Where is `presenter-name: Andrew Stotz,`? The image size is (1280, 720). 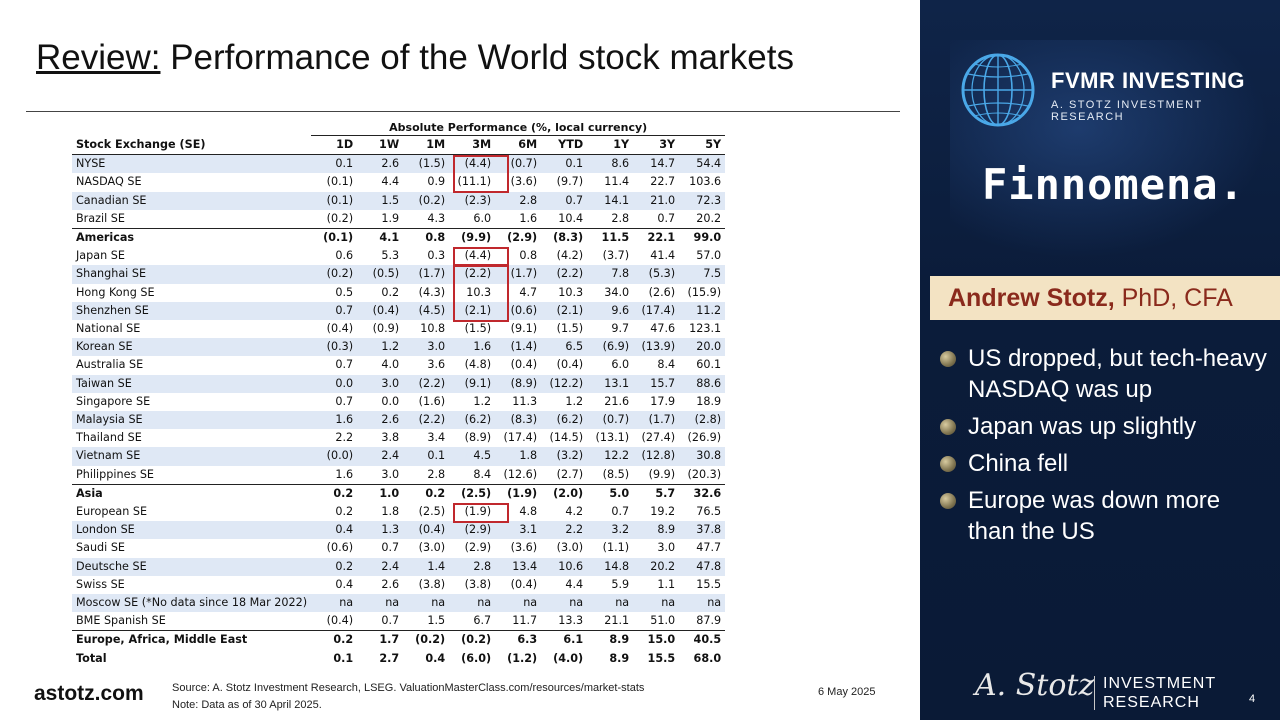 presenter-name: Andrew Stotz, is located at coordinates (1031, 298).